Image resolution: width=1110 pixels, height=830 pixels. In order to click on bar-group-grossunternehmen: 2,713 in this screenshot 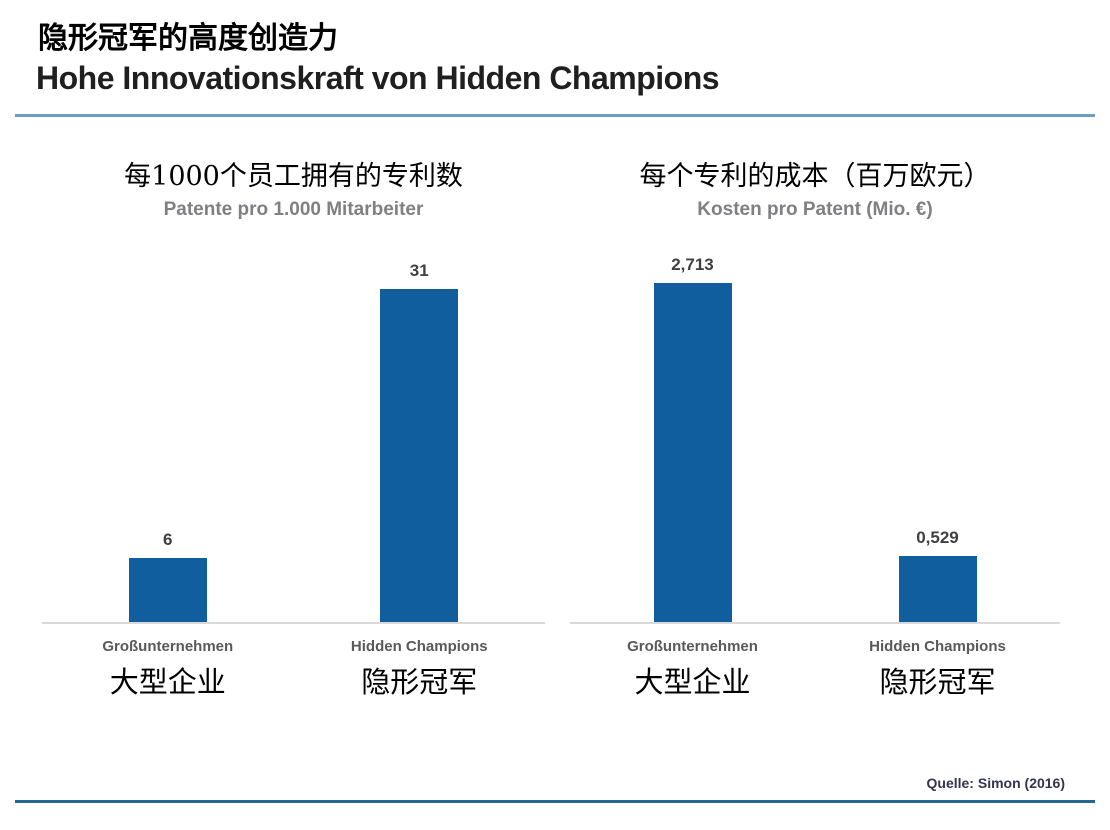, I will do `click(692, 438)`.